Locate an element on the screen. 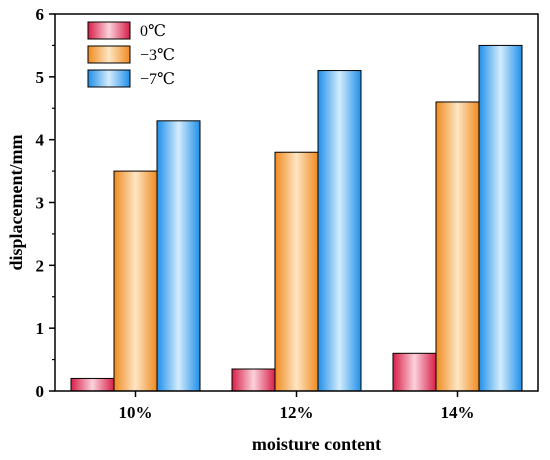  y-tick-label: 0 is located at coordinates (40, 391).